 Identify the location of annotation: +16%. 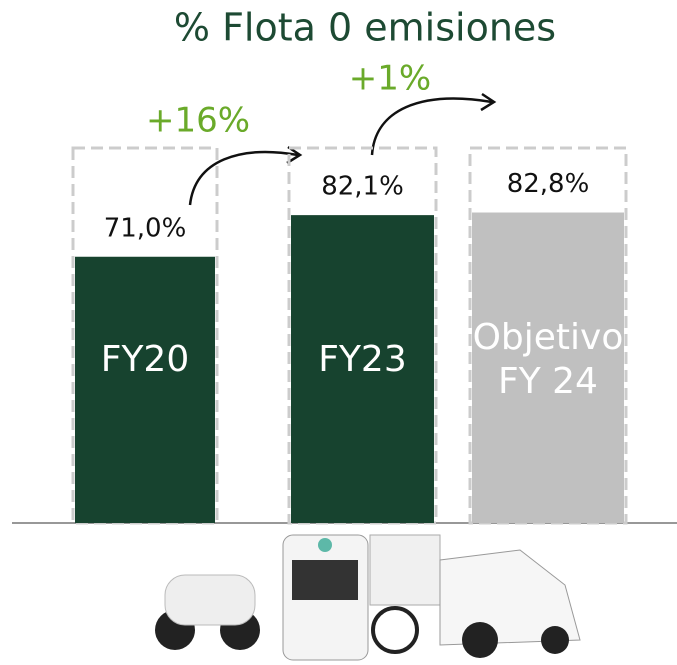
(198, 121).